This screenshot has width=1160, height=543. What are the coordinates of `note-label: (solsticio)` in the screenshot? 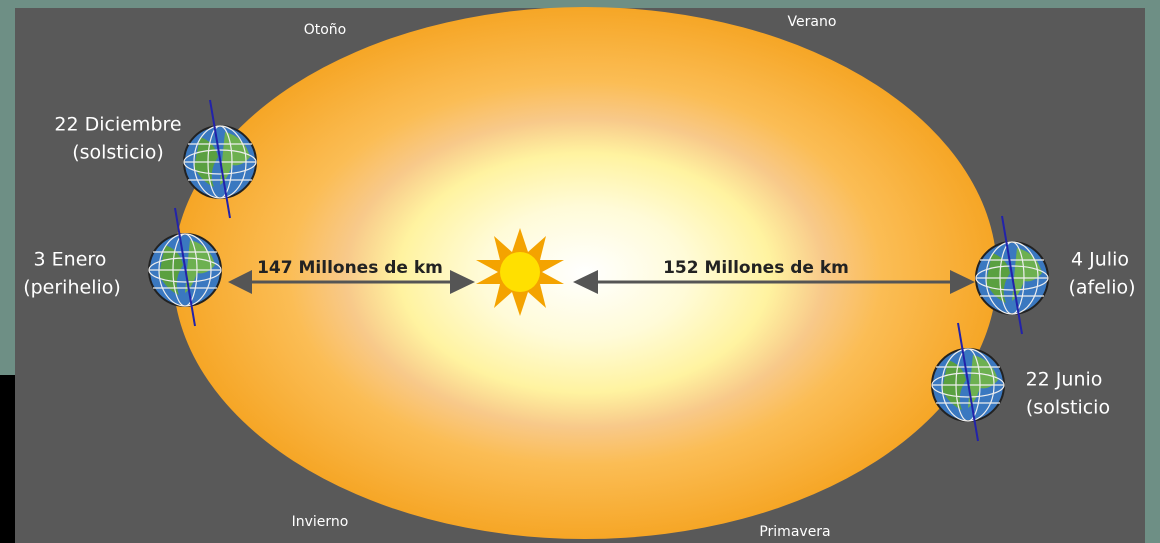 It's located at (118, 153).